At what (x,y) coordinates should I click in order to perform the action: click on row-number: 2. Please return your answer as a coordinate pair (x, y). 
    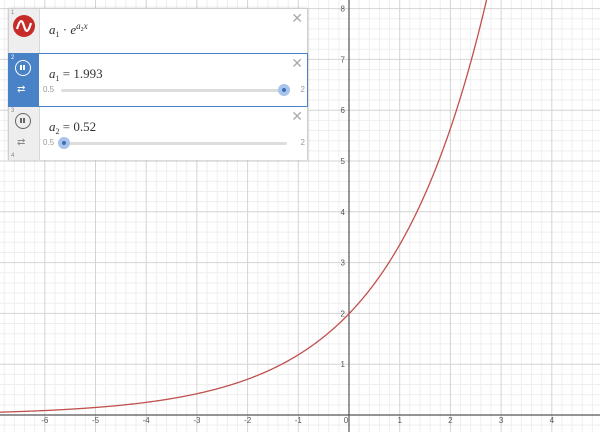
    Looking at the image, I should click on (13, 58).